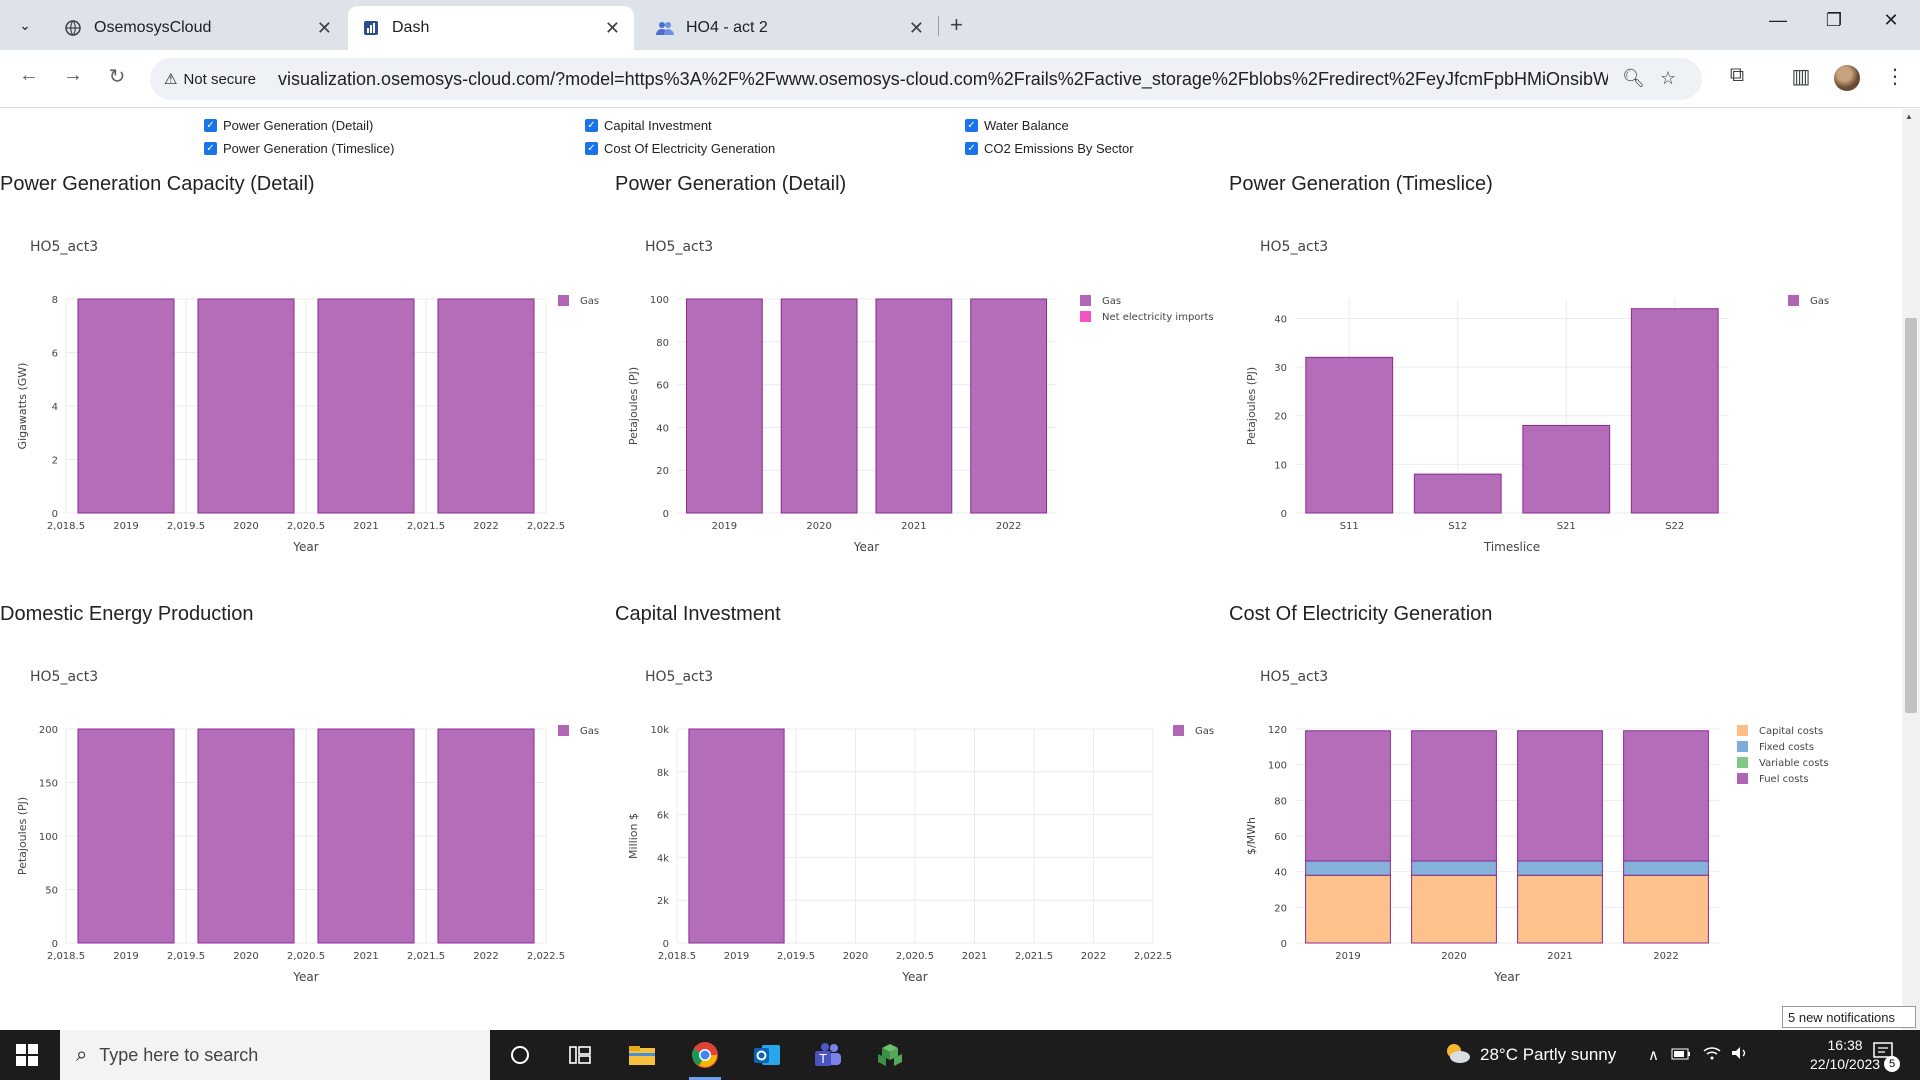 The image size is (1920, 1080). What do you see at coordinates (796, 956) in the screenshot?
I see `x-tick-label: 2,019.5` at bounding box center [796, 956].